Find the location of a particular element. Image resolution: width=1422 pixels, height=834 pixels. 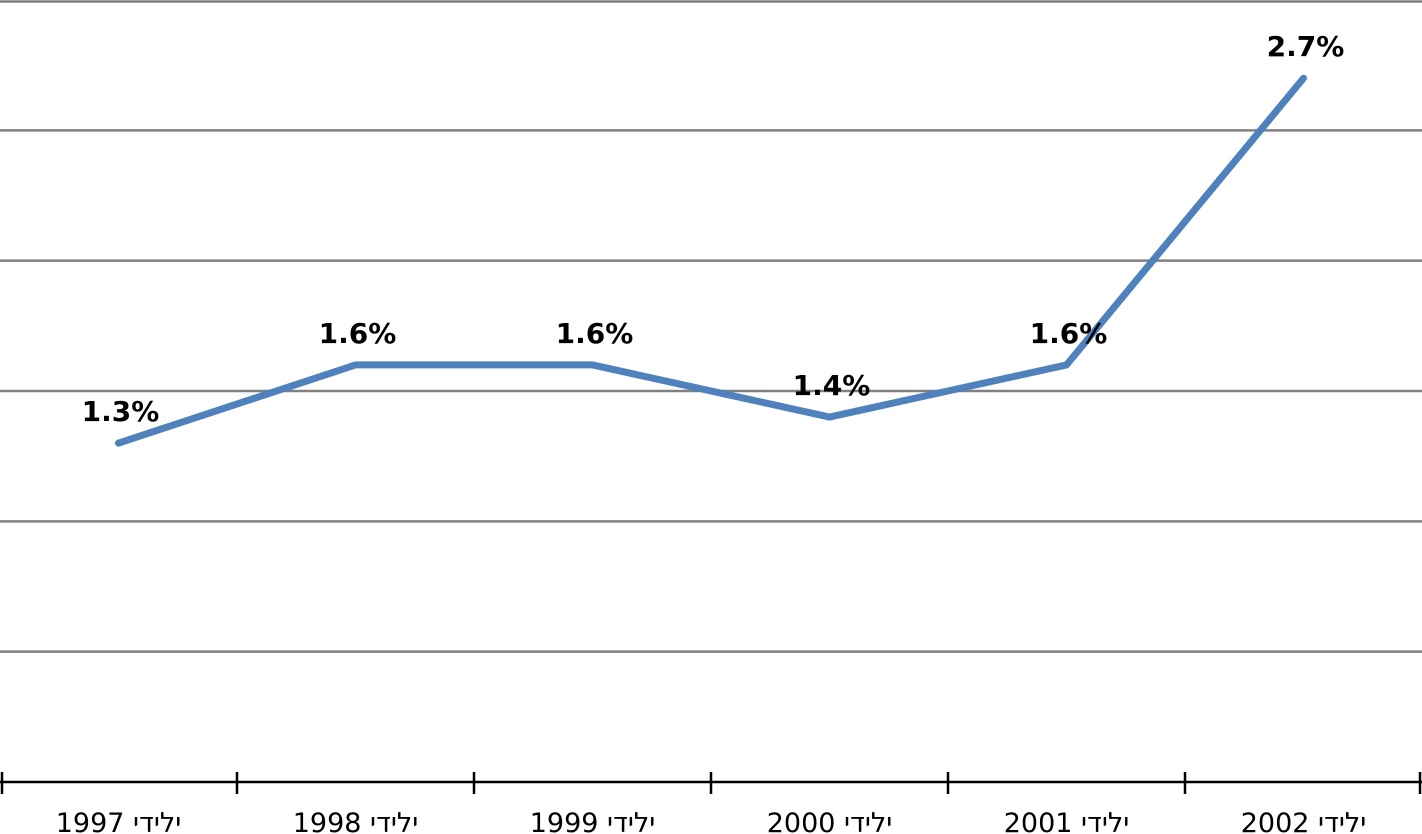

x-tick-label: ילידי 2002 is located at coordinates (1304, 821).